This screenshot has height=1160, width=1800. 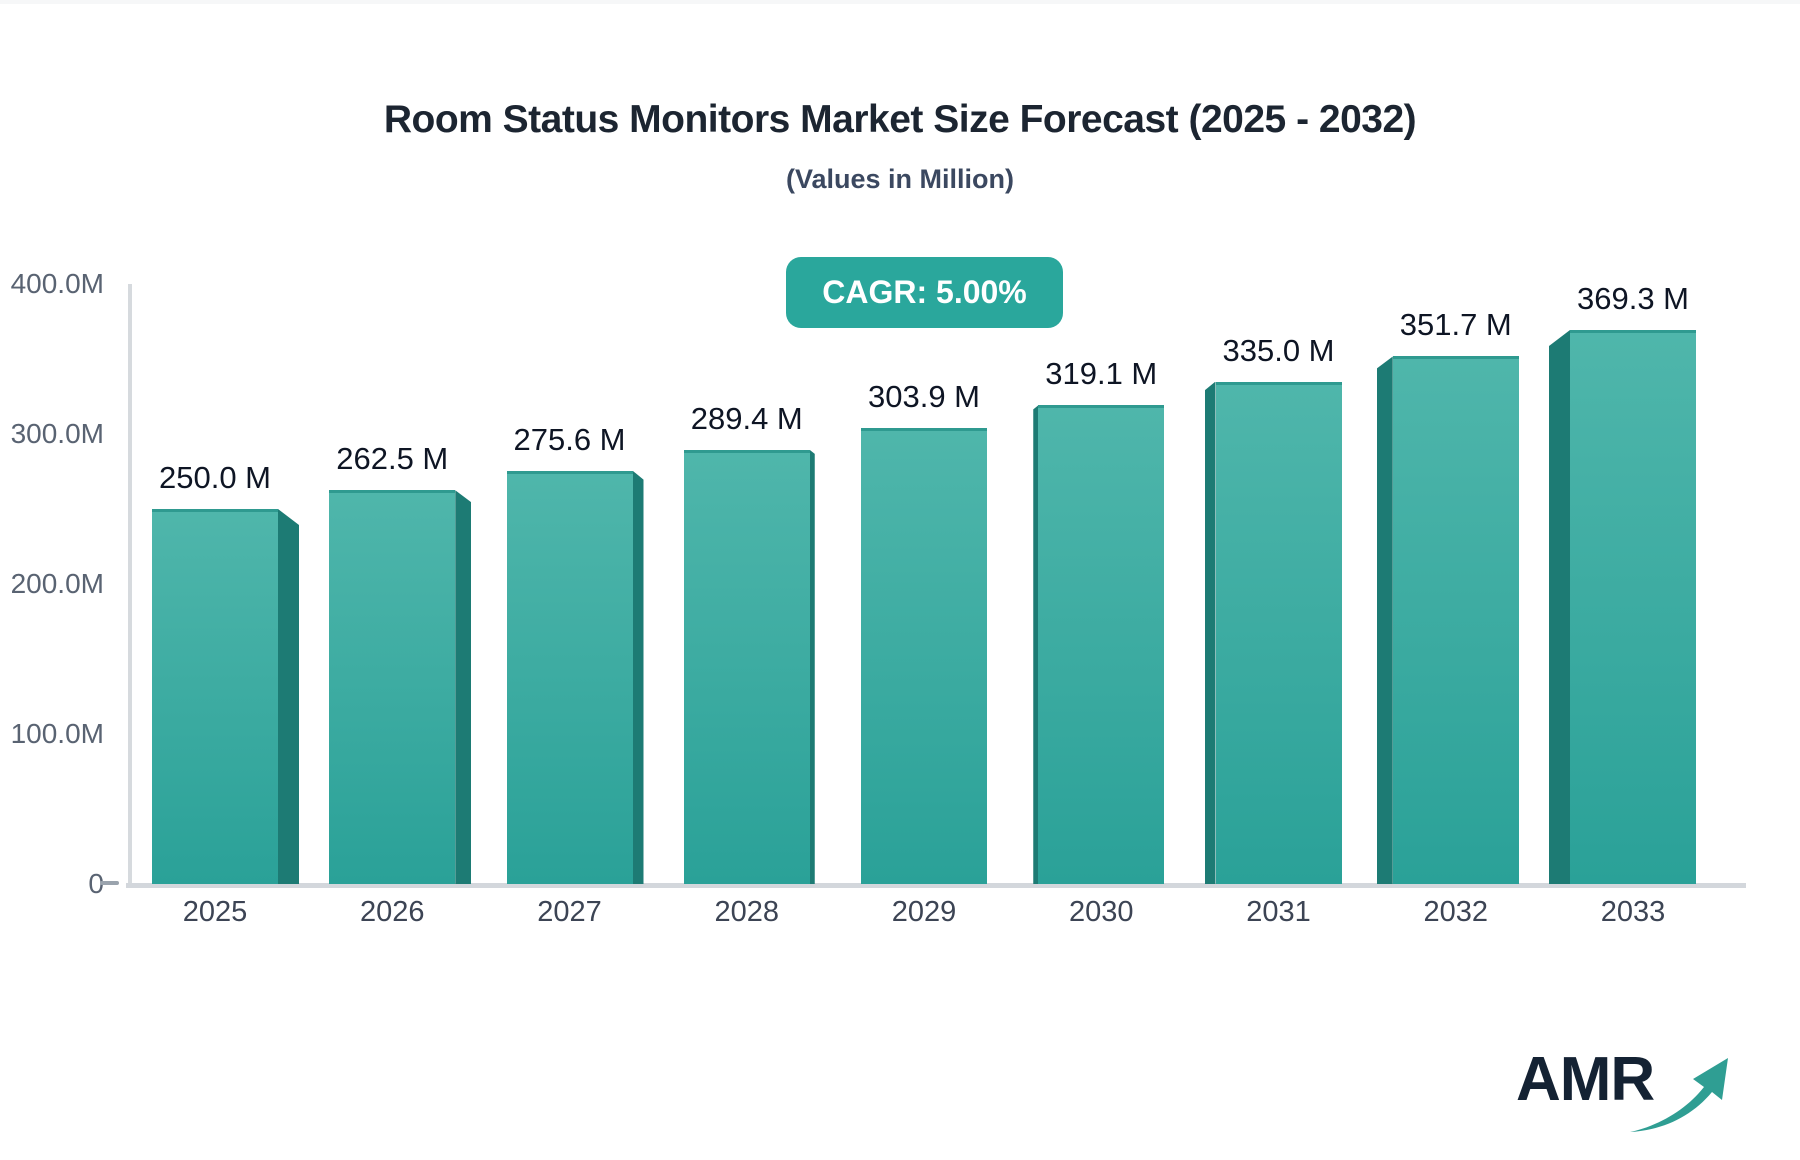 I want to click on bar-value-label: 275.6 M, so click(x=569, y=439).